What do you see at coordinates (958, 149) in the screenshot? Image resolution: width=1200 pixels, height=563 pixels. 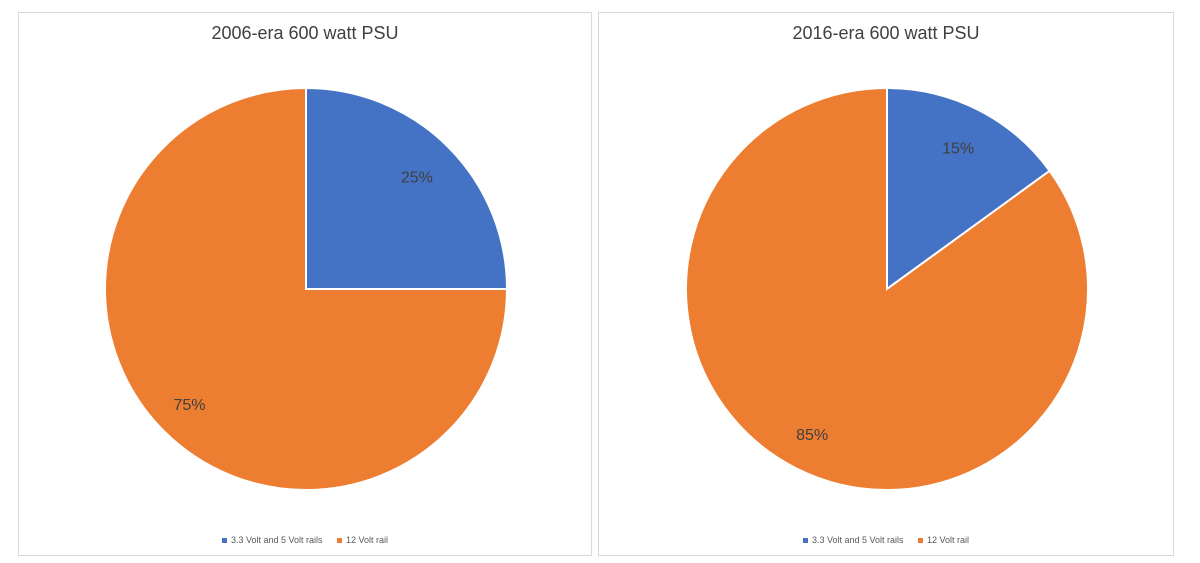 I see `data-label: 15%` at bounding box center [958, 149].